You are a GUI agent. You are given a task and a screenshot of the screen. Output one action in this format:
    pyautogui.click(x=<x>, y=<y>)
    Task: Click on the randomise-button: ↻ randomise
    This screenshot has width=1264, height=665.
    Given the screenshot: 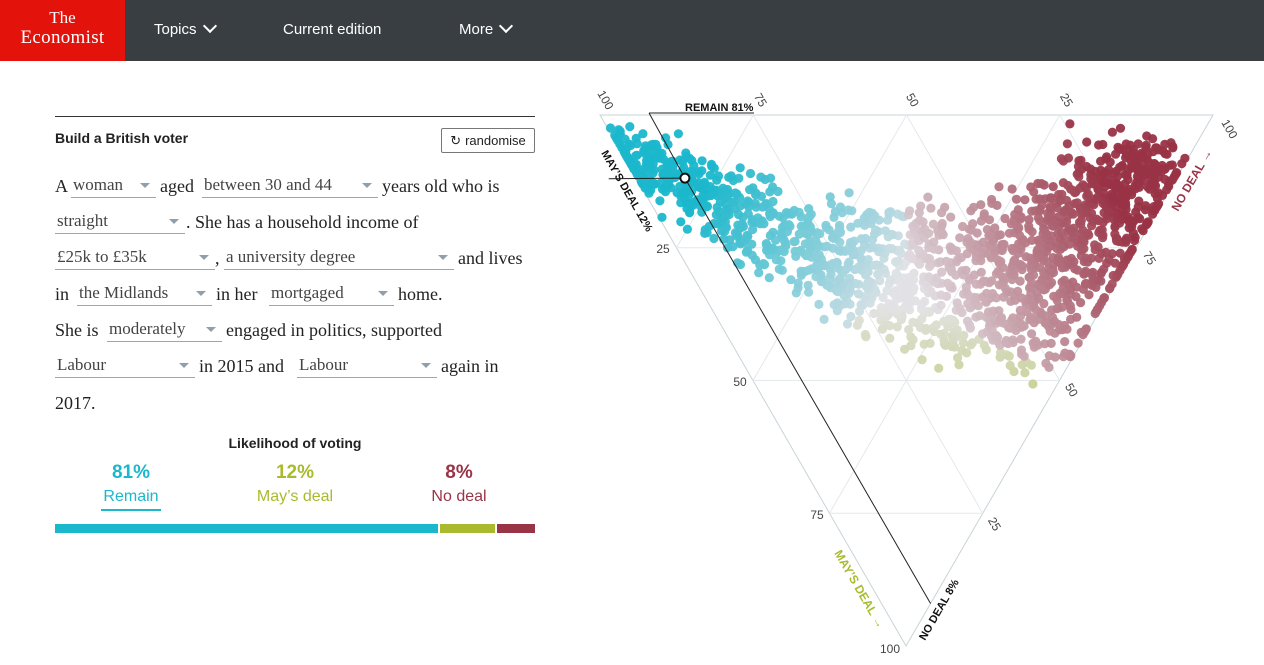 What is the action you would take?
    pyautogui.click(x=488, y=140)
    